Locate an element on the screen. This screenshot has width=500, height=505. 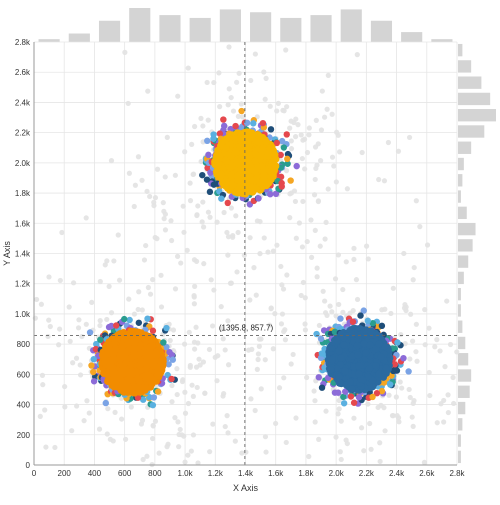
x-tick-label: 200 is located at coordinates (65, 473).